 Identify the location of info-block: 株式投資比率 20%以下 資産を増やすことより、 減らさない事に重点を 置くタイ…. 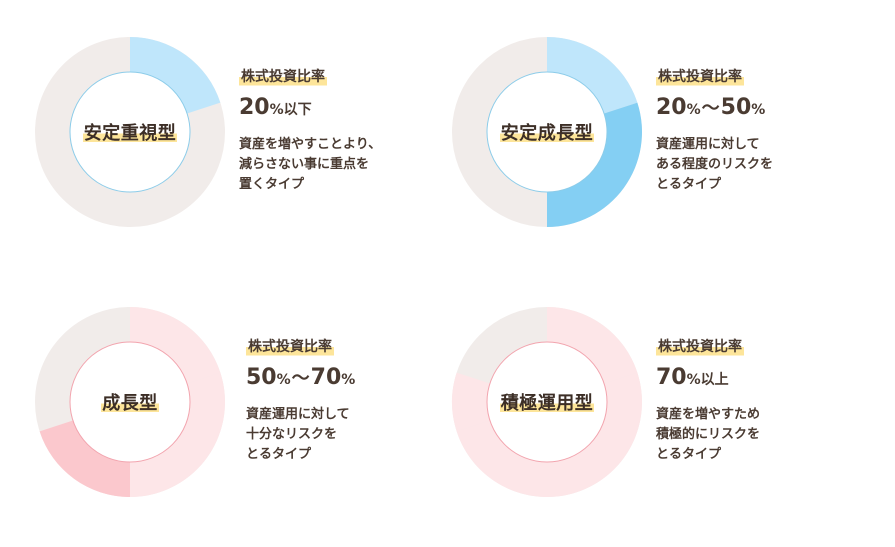
(349, 130).